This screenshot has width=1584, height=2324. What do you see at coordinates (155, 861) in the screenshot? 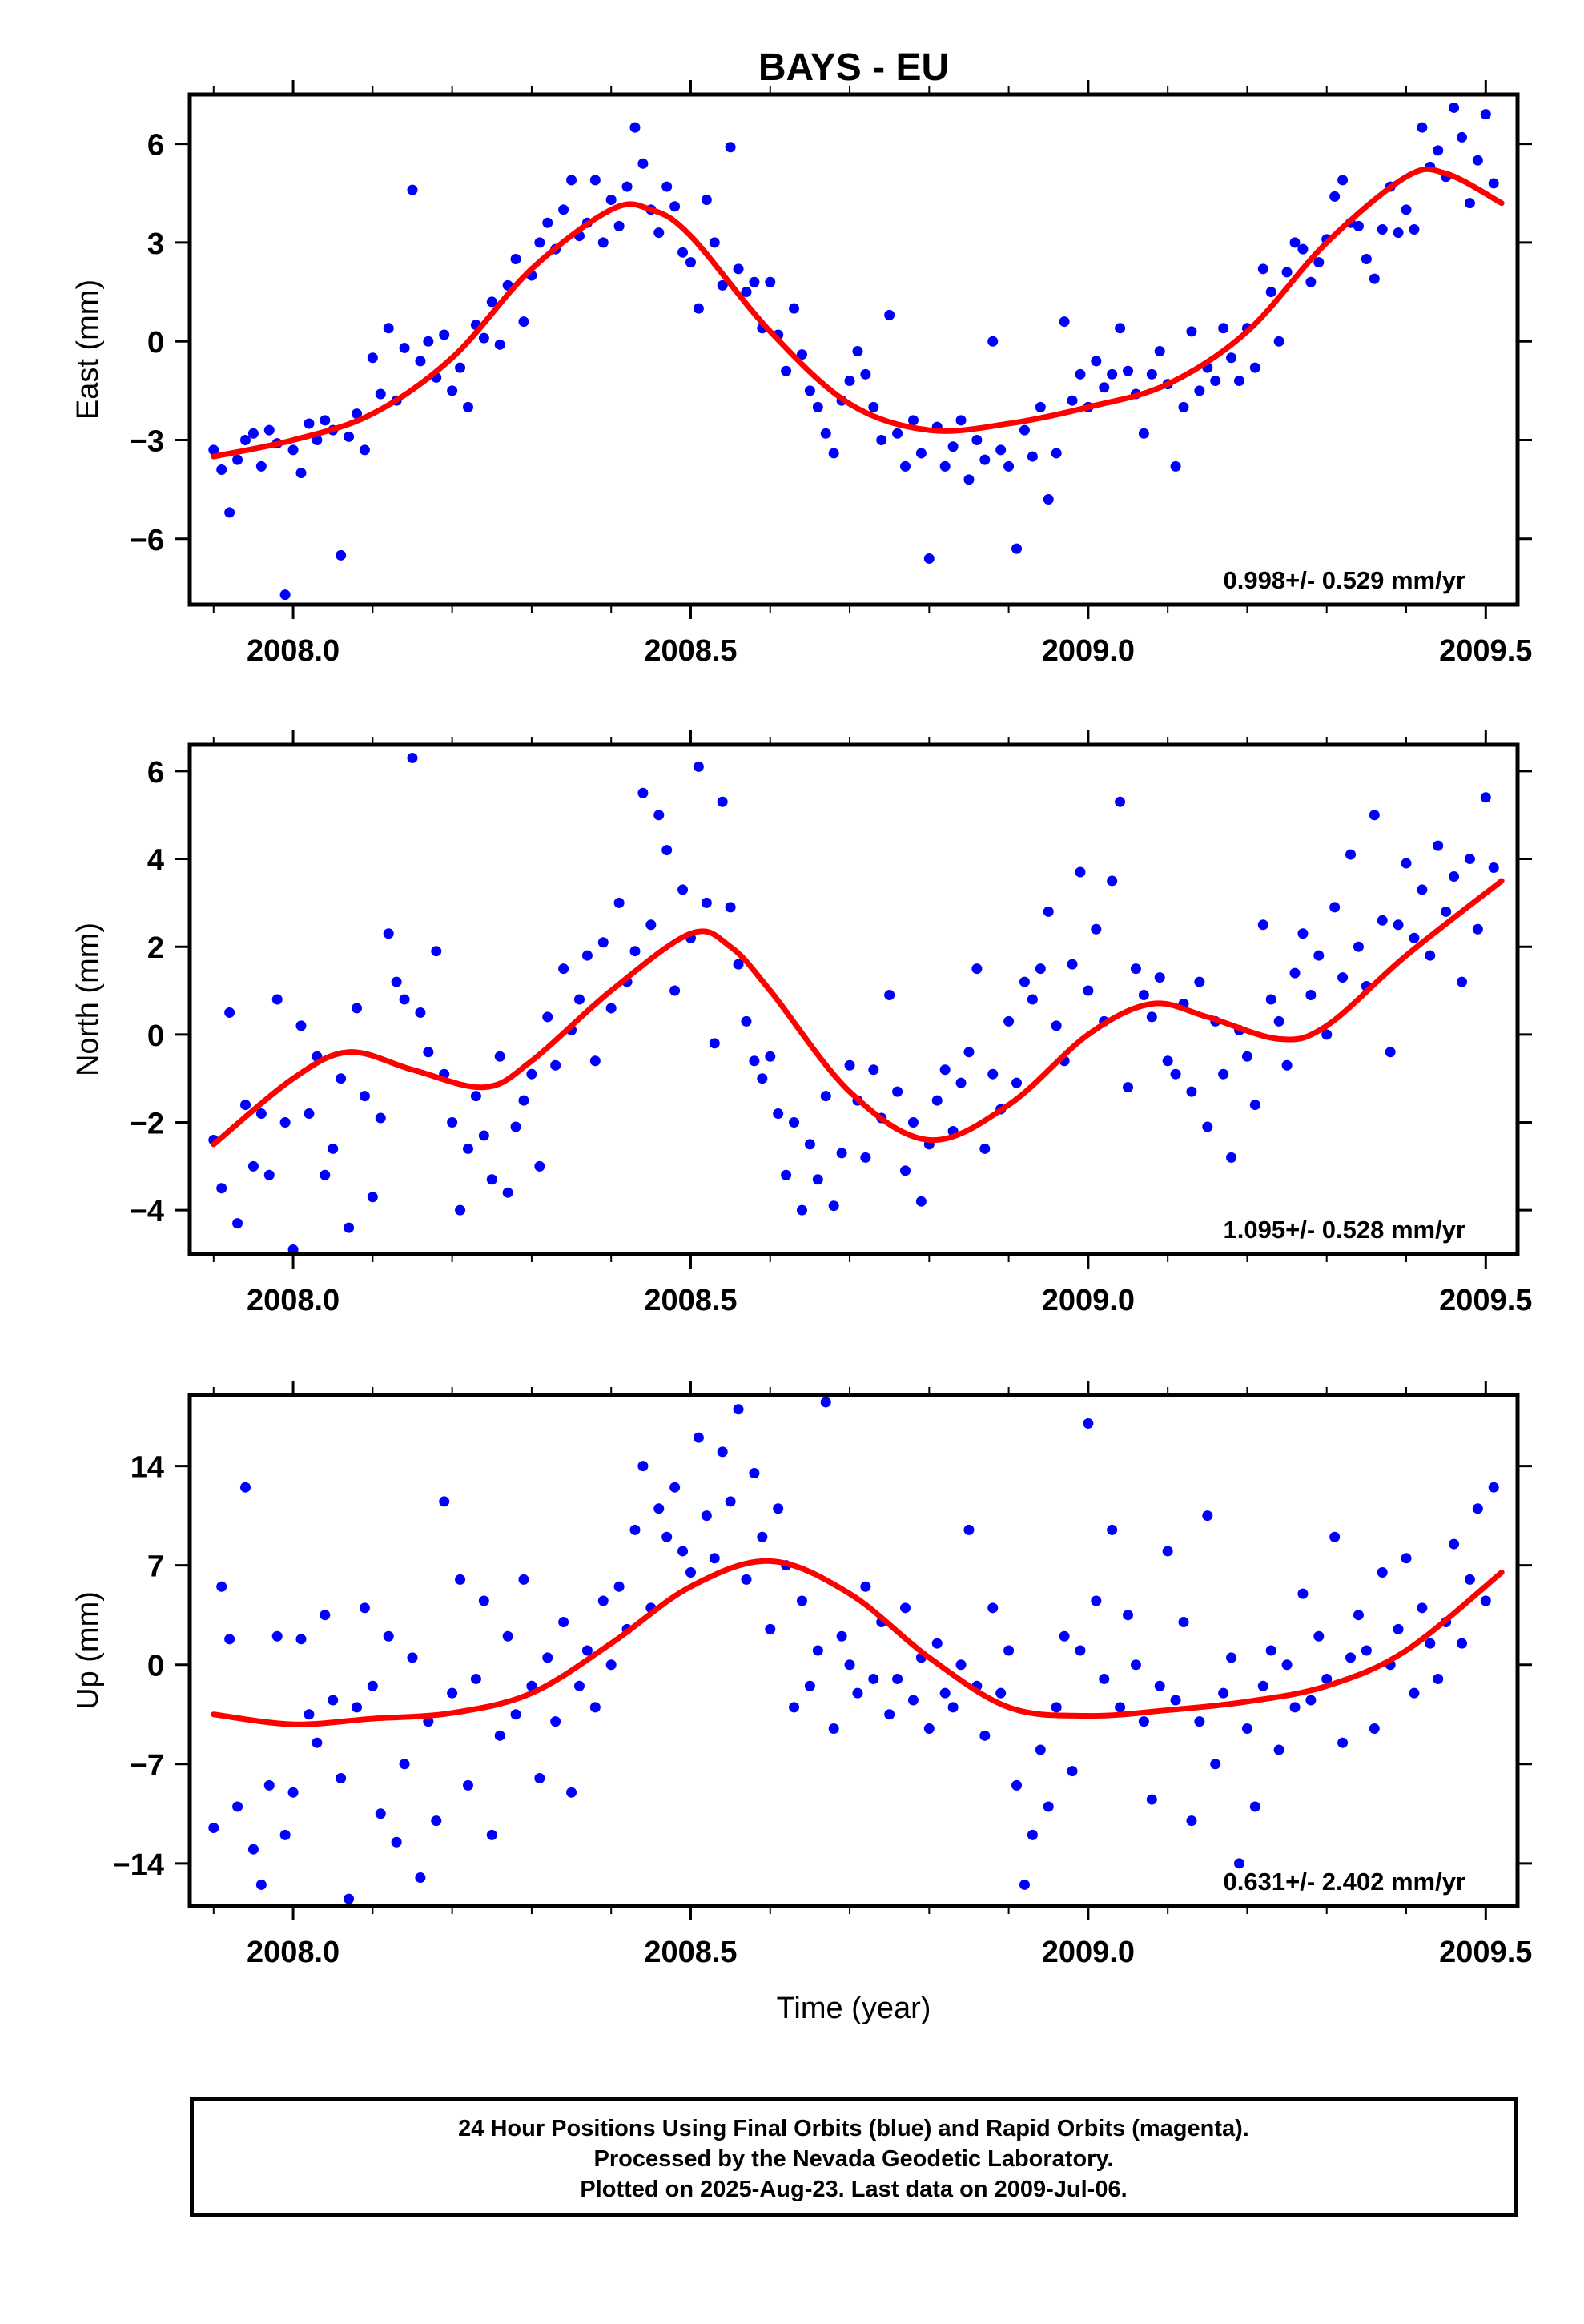
I see `panel2-y-tick-label: 4` at bounding box center [155, 861].